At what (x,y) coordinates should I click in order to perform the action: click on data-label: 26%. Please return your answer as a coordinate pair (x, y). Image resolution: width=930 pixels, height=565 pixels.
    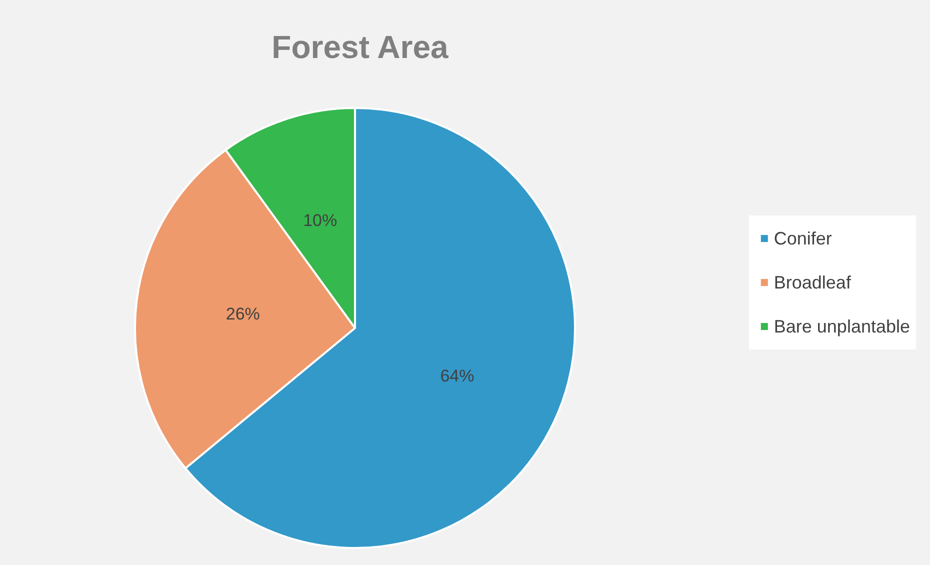
    Looking at the image, I should click on (243, 314).